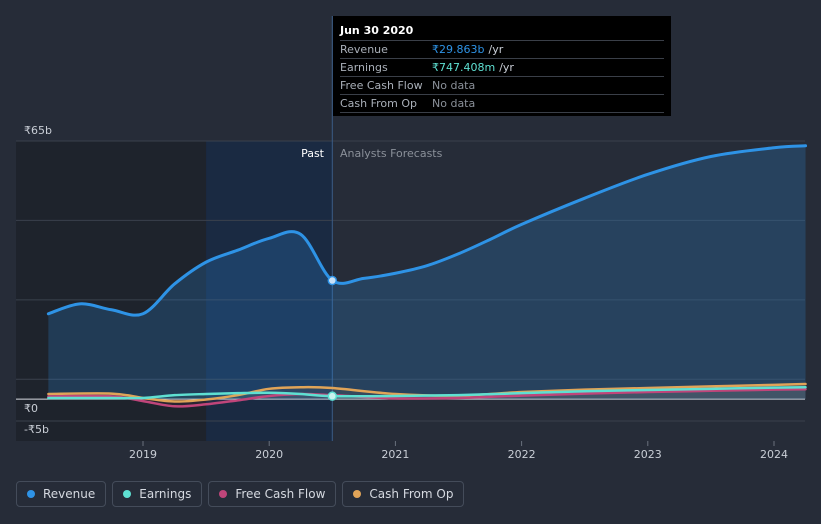 Image resolution: width=821 pixels, height=524 pixels. What do you see at coordinates (774, 454) in the screenshot?
I see `x-tick-label: 2024` at bounding box center [774, 454].